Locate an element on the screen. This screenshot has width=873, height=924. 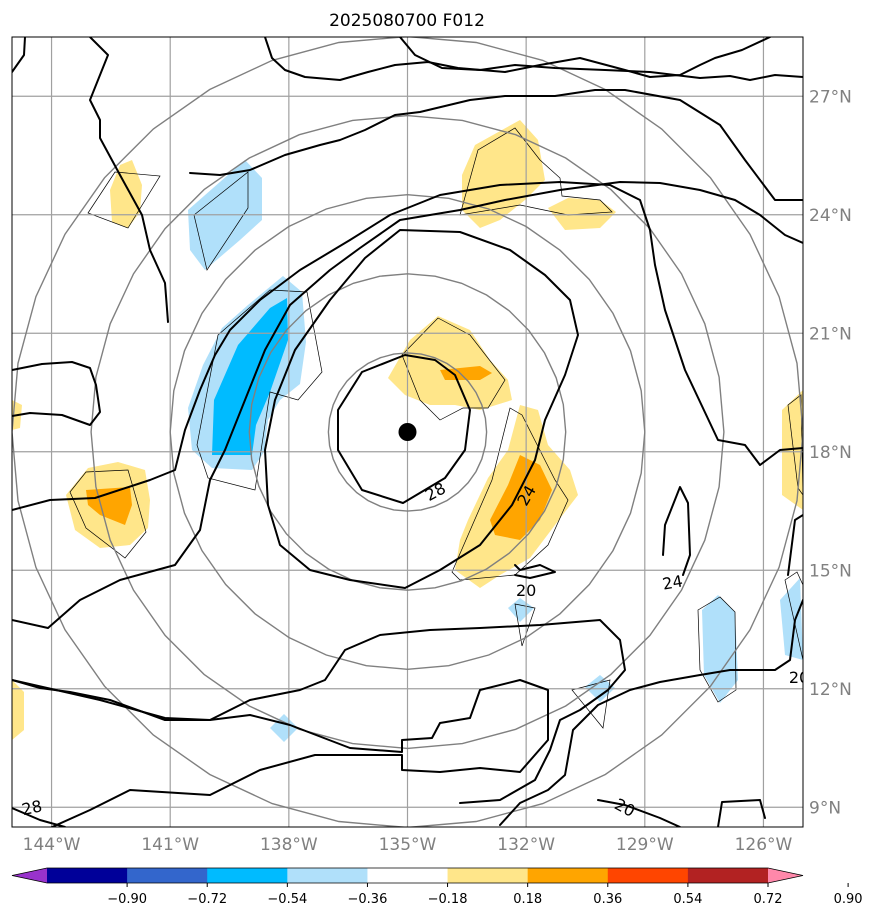
storm-center-marker is located at coordinates (407, 432).